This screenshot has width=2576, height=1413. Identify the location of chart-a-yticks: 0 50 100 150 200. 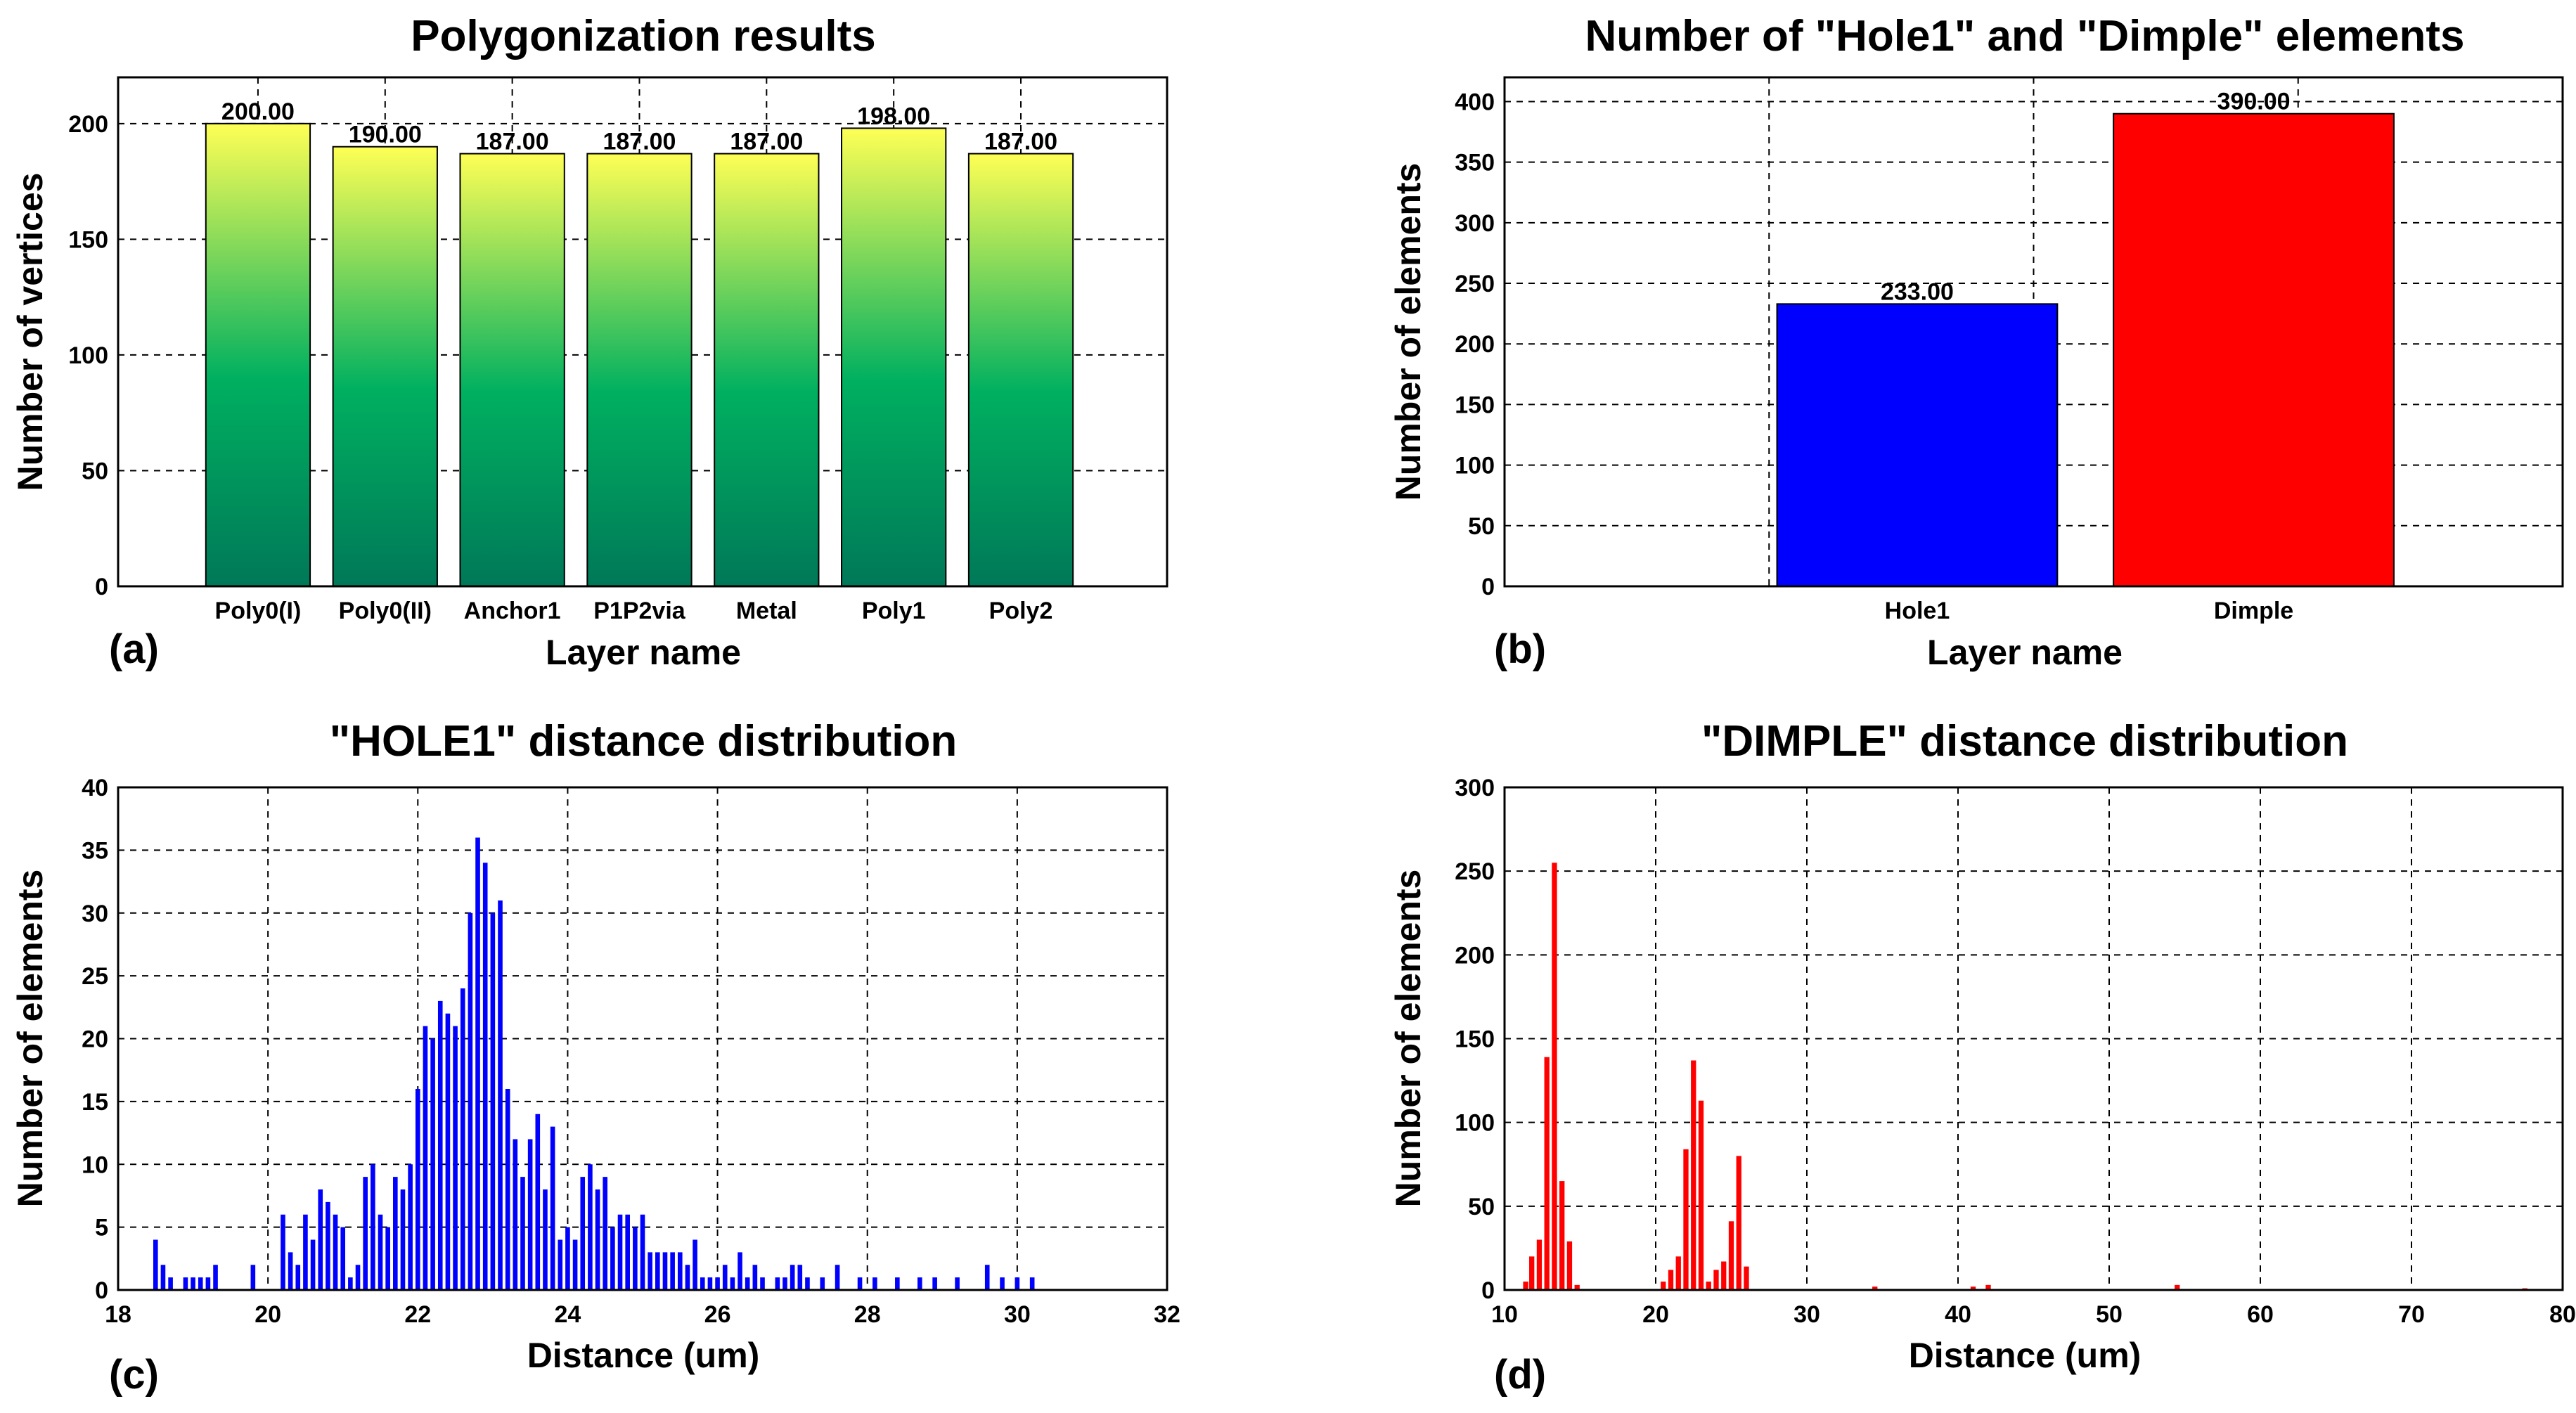
(88, 355).